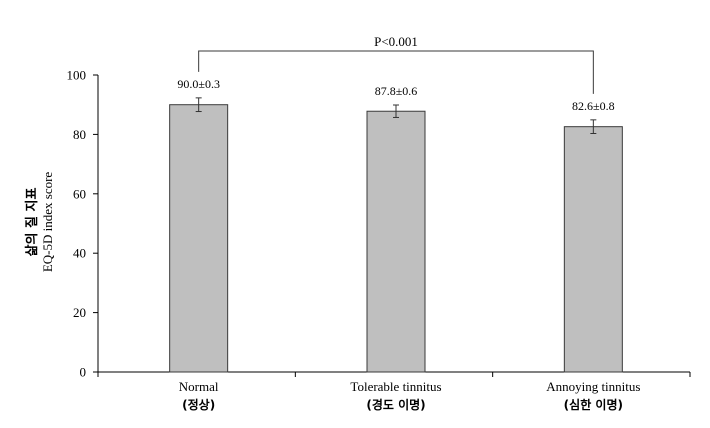 The width and height of the screenshot is (710, 428). Describe the element at coordinates (396, 91) in the screenshot. I see `data-label: 87.8±0.6` at that location.